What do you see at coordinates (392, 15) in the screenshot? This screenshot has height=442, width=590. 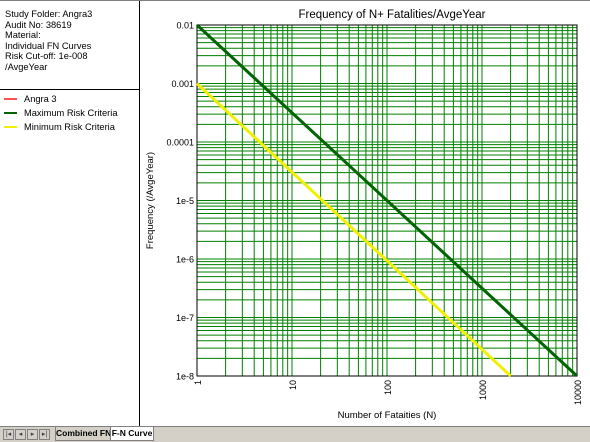 I see `chart-title: Frequency of N+ Fatalities/AvgeYear` at bounding box center [392, 15].